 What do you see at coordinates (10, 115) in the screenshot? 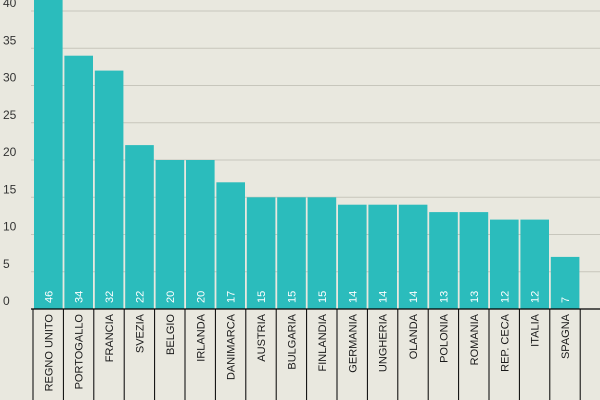
I see `y-tick-label: 25` at bounding box center [10, 115].